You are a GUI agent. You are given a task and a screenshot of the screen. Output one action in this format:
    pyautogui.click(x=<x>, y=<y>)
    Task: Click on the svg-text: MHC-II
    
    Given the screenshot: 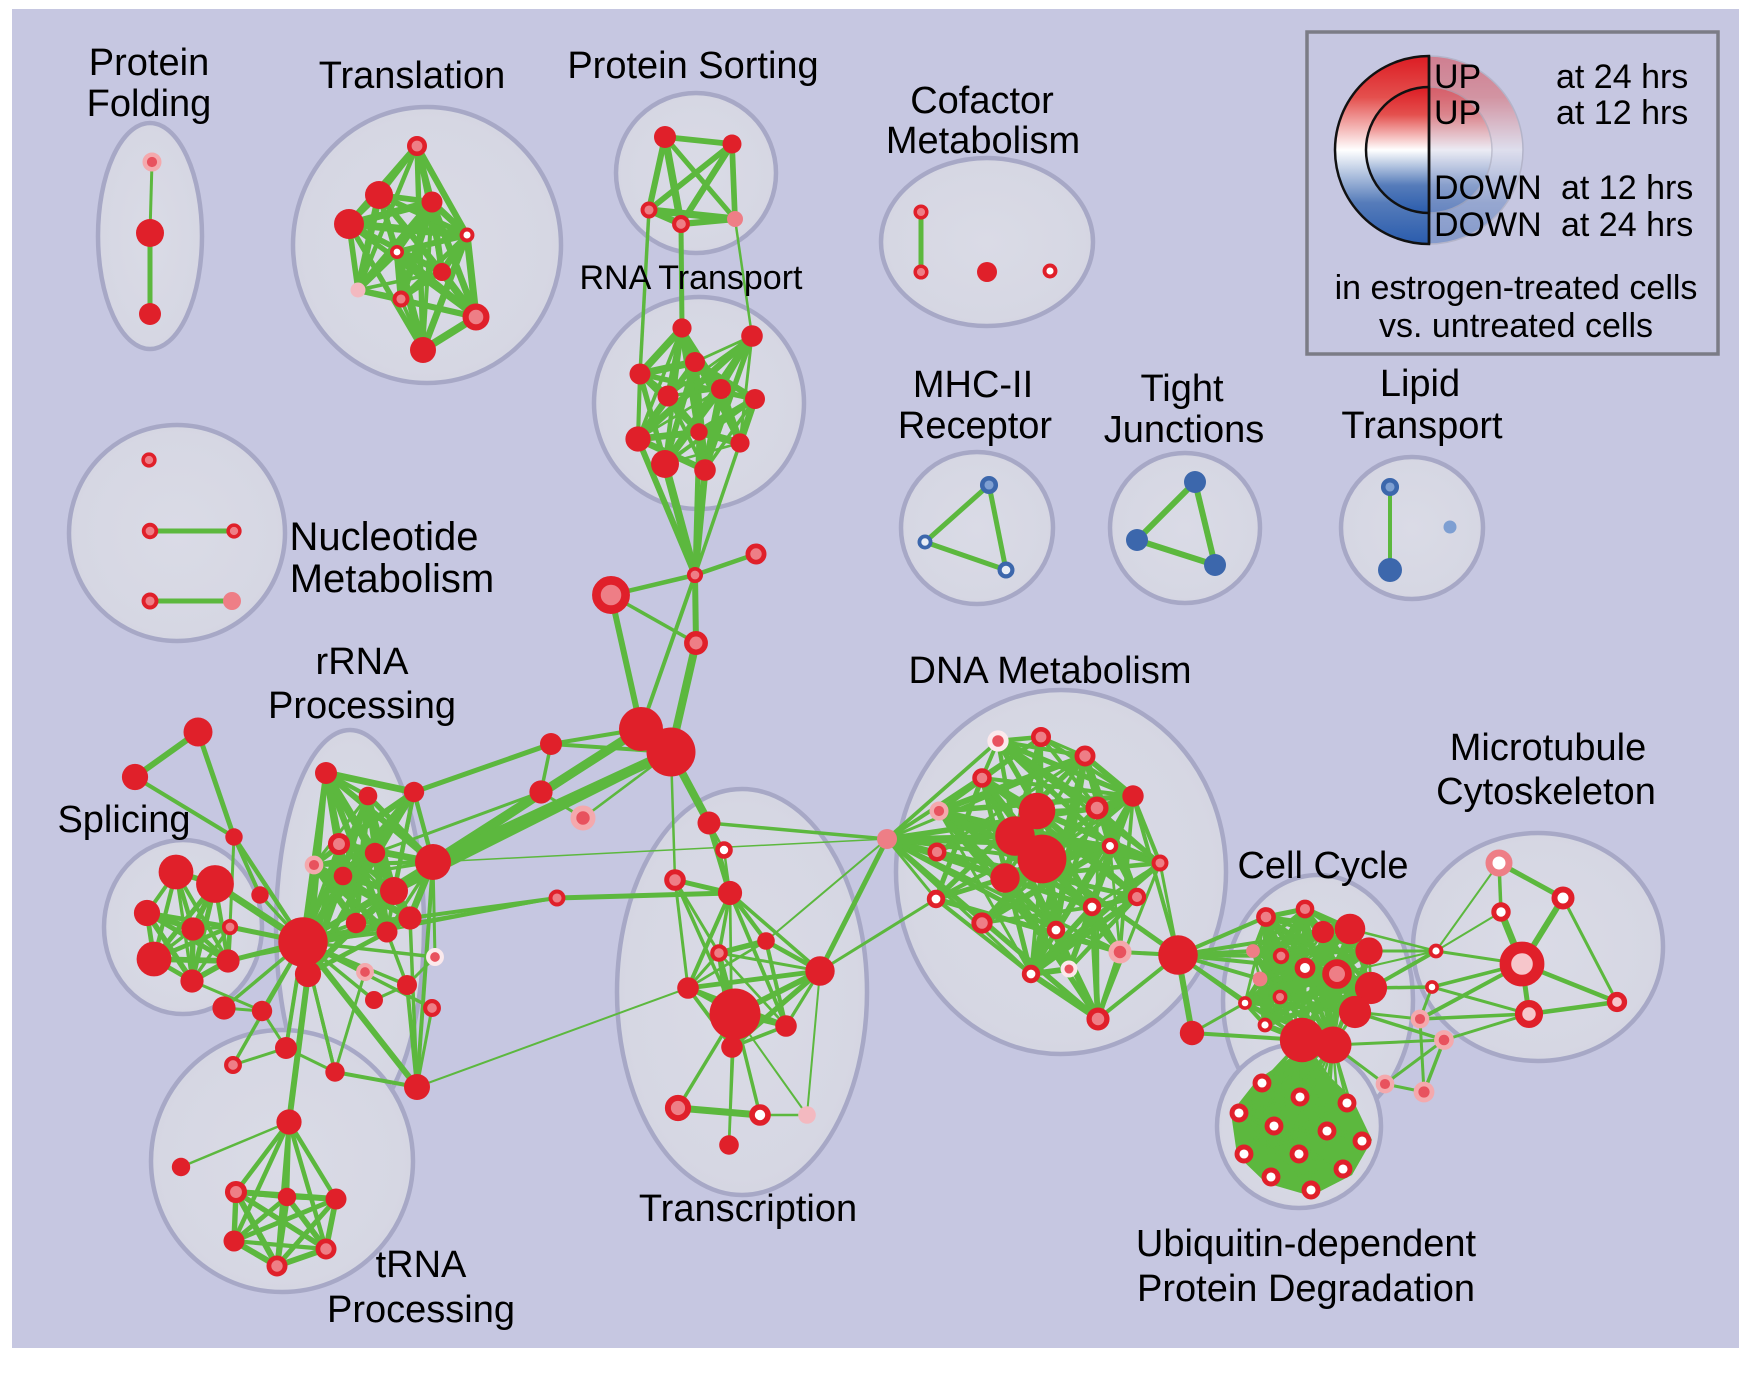 What is the action you would take?
    pyautogui.click(x=973, y=385)
    